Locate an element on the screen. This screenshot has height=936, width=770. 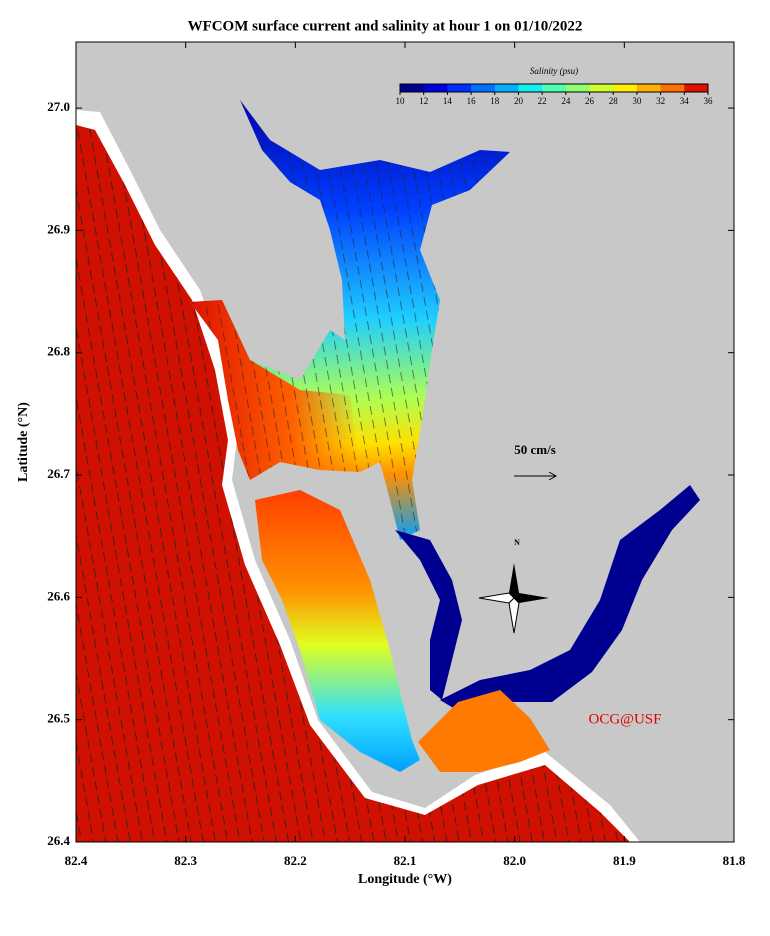
x-tick-label: 82.0 is located at coordinates (514, 860).